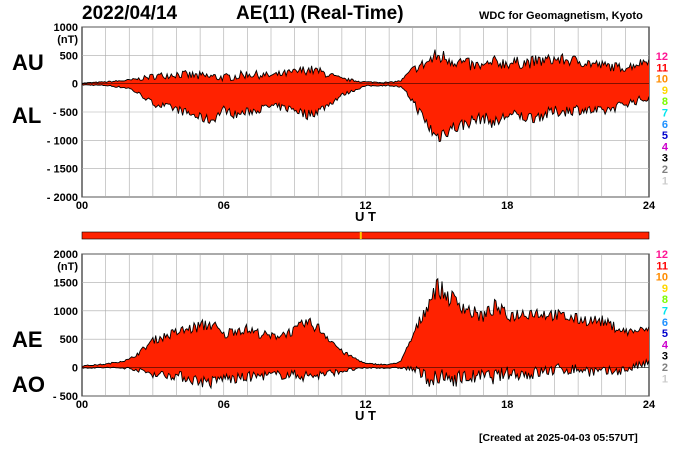  I want to click on ae-label: AE, so click(27, 339).